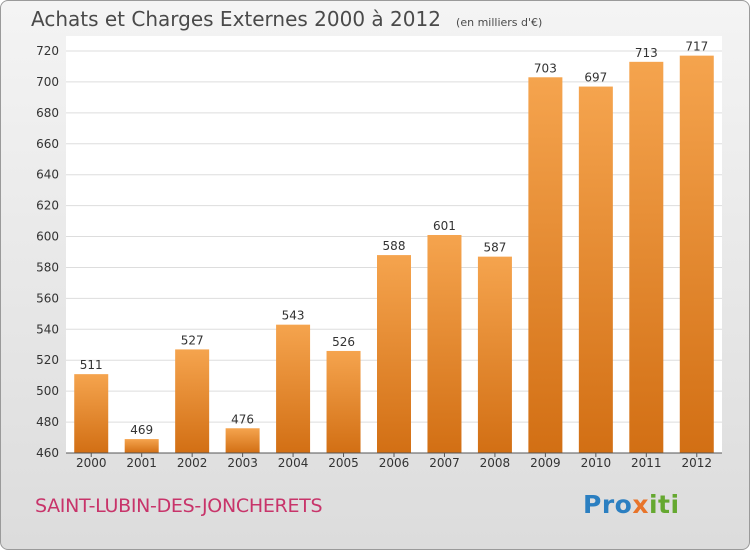 This screenshot has height=550, width=750. What do you see at coordinates (47, 298) in the screenshot?
I see `y-tick-label: 560` at bounding box center [47, 298].